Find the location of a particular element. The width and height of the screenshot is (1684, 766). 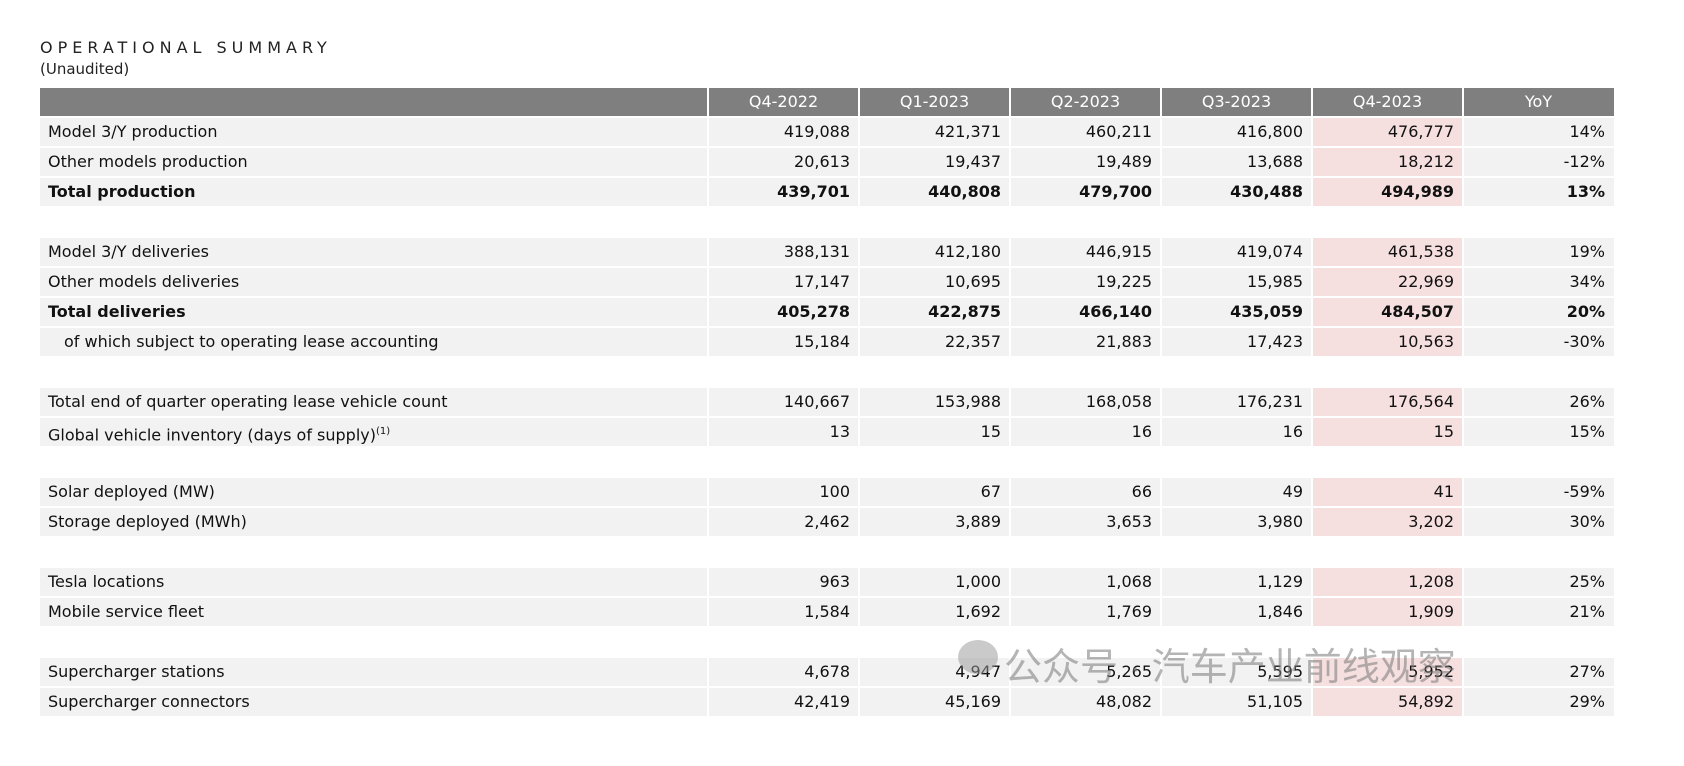

cell-value: 30% is located at coordinates (1587, 521).